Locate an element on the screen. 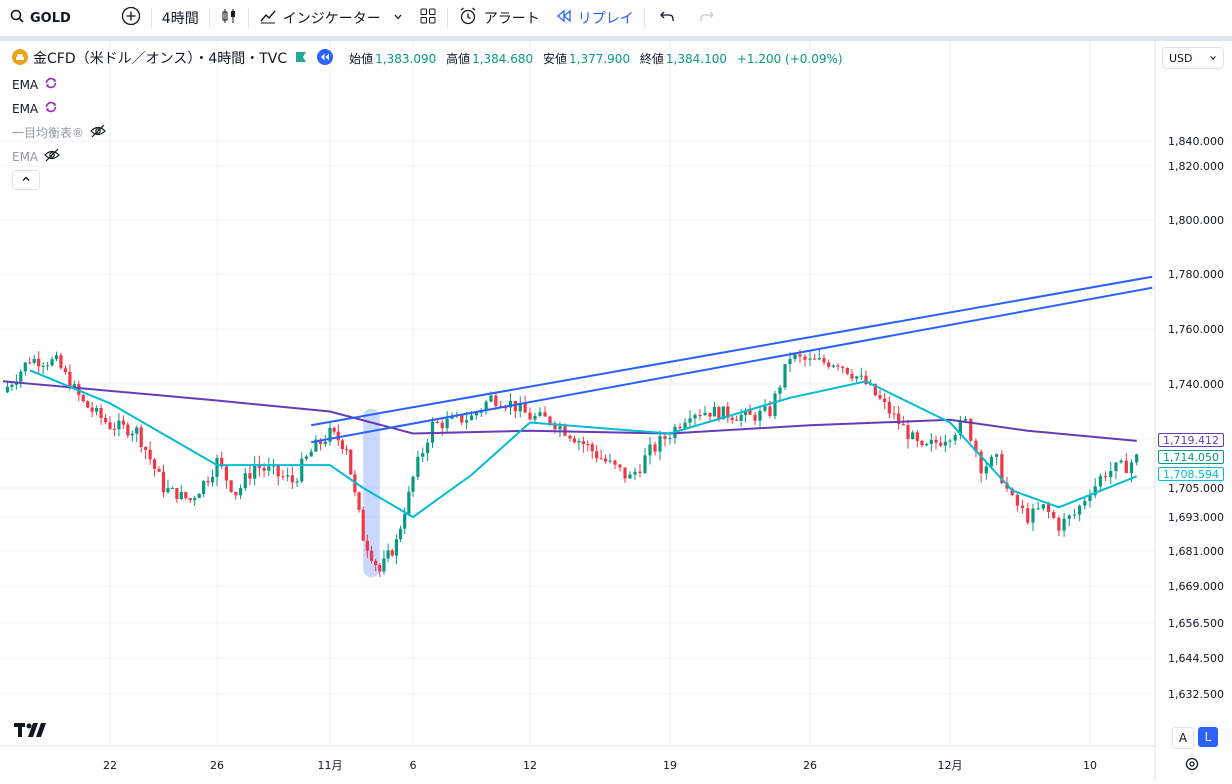 This screenshot has height=784, width=1232. layouts-button is located at coordinates (428, 18).